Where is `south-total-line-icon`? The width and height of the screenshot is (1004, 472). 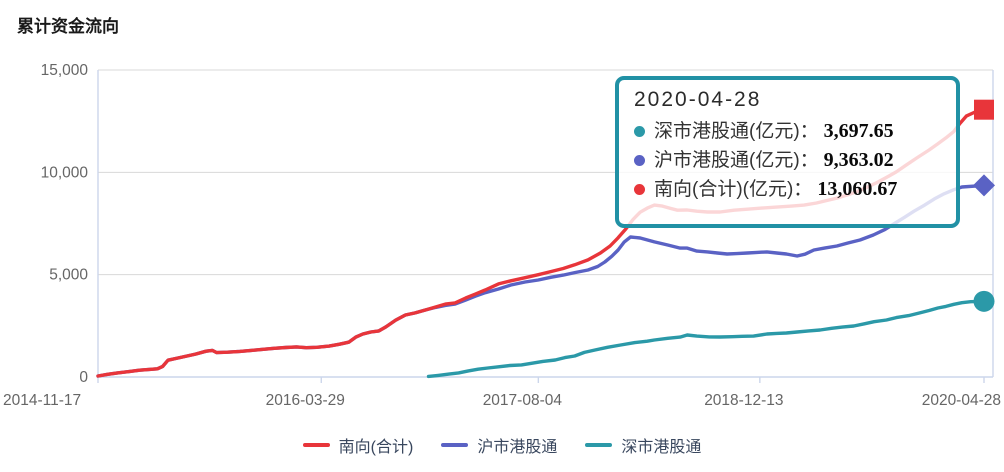
south-total-line-icon is located at coordinates (316, 445).